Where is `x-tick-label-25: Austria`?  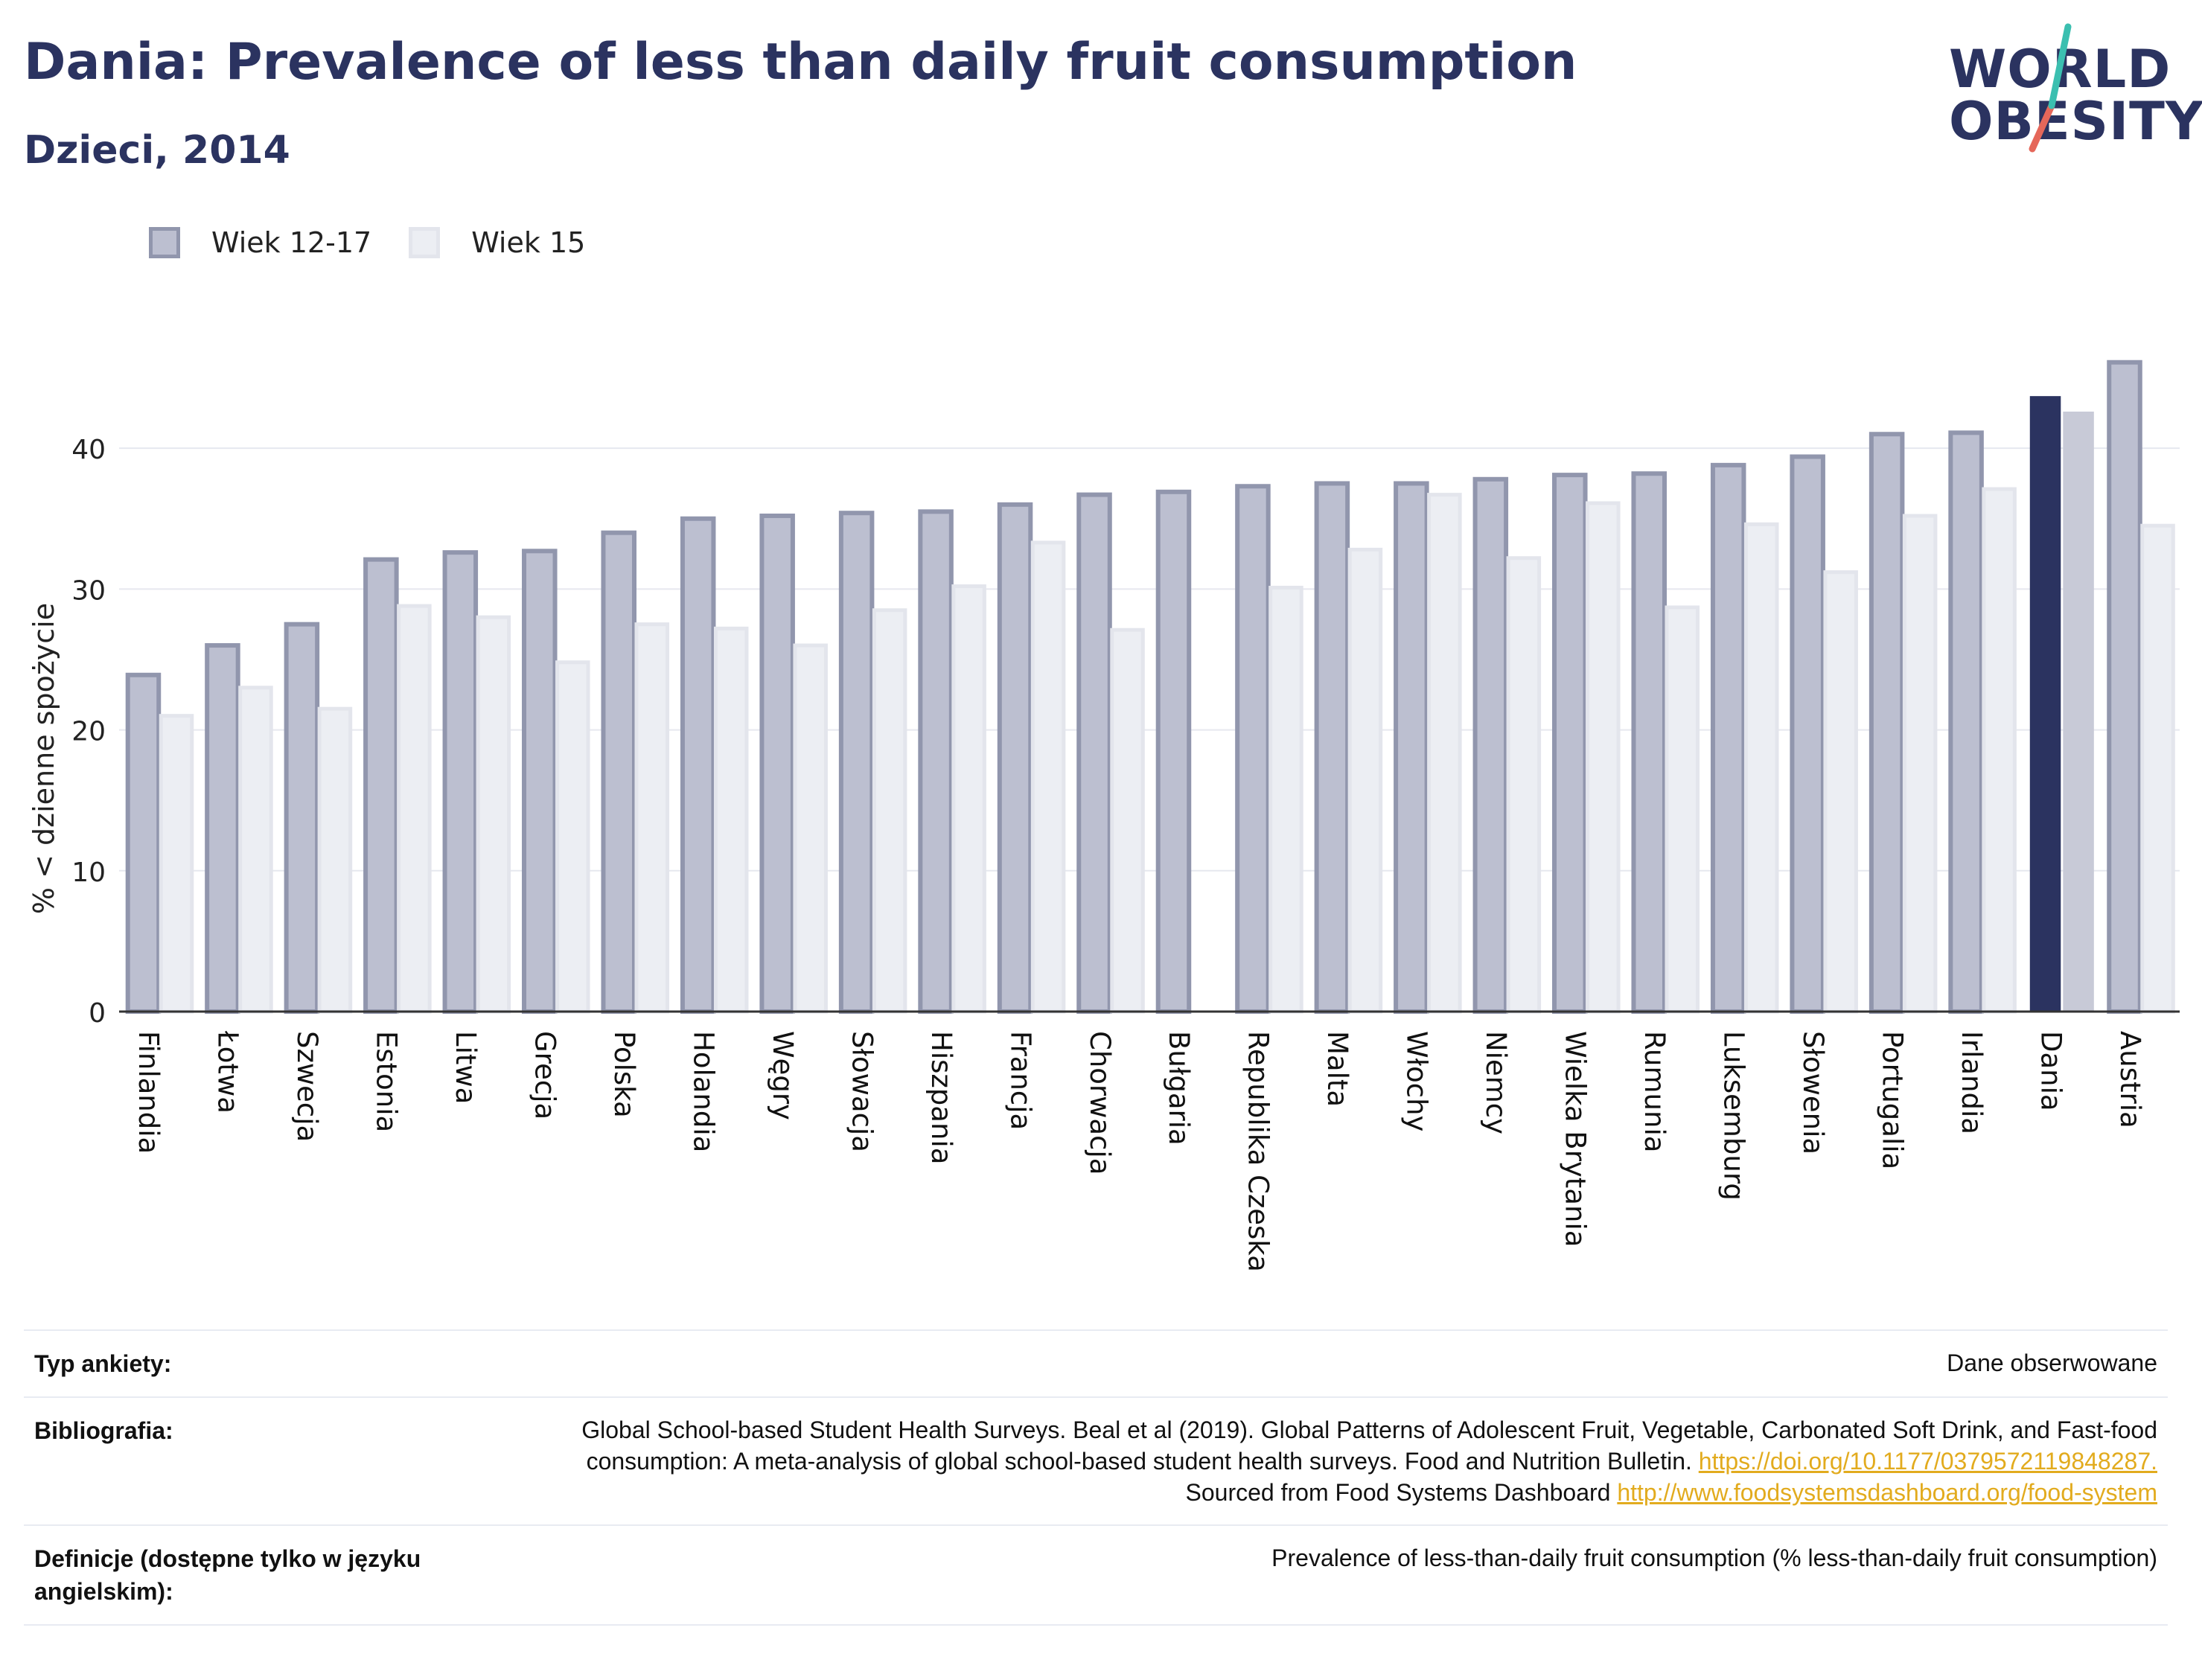 x-tick-label-25: Austria is located at coordinates (2130, 1079).